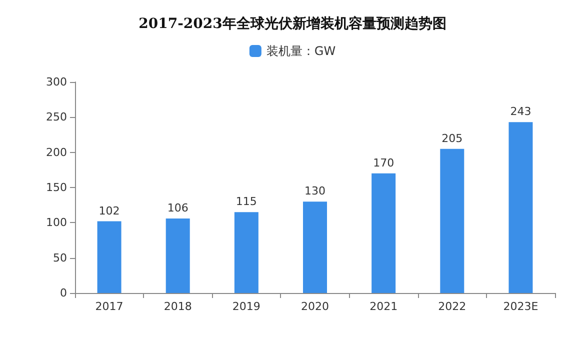 This screenshot has width=585, height=345. I want to click on data-label: 130, so click(315, 191).